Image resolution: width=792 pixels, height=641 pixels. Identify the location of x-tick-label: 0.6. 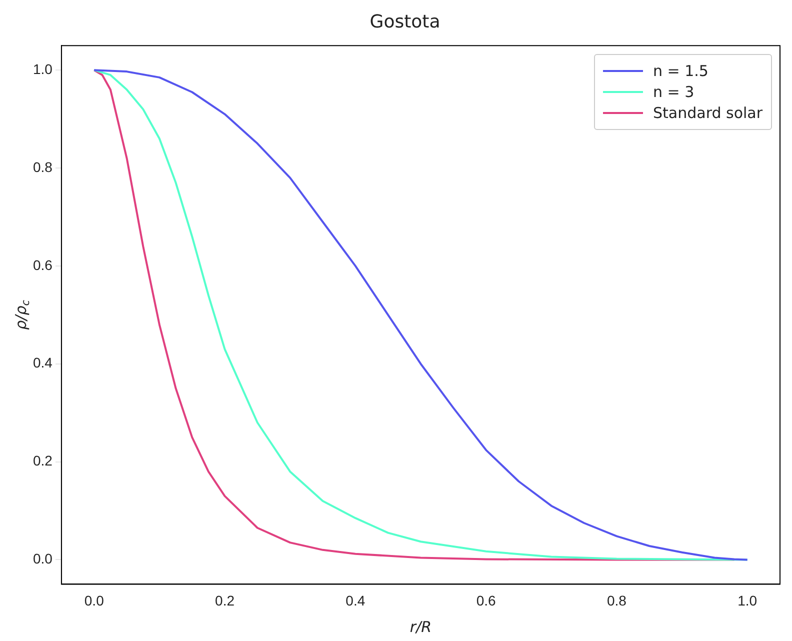
(486, 600).